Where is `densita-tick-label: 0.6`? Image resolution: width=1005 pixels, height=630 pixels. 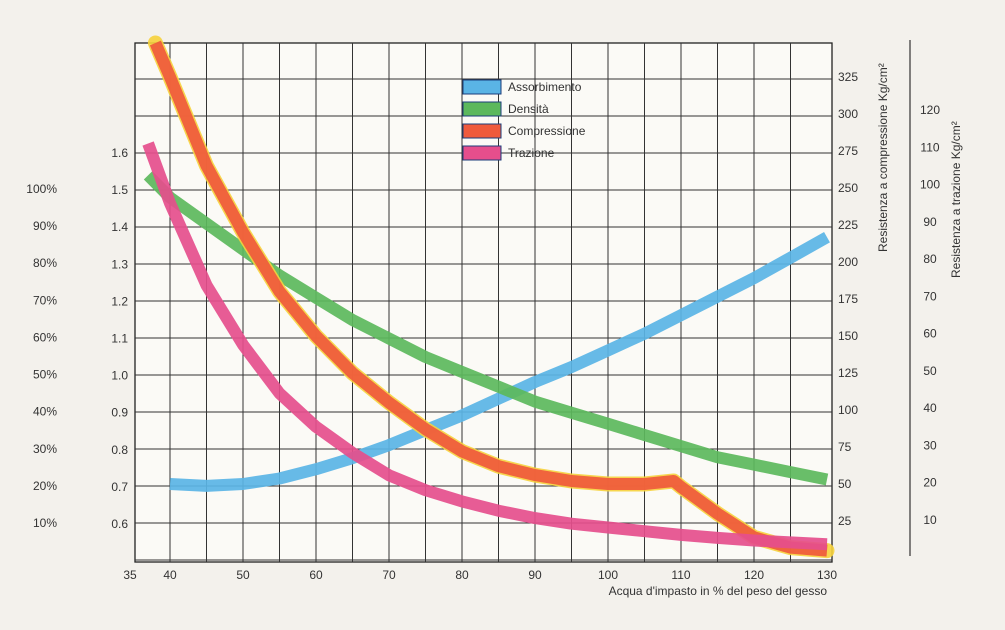 densita-tick-label: 0.6 is located at coordinates (119, 524).